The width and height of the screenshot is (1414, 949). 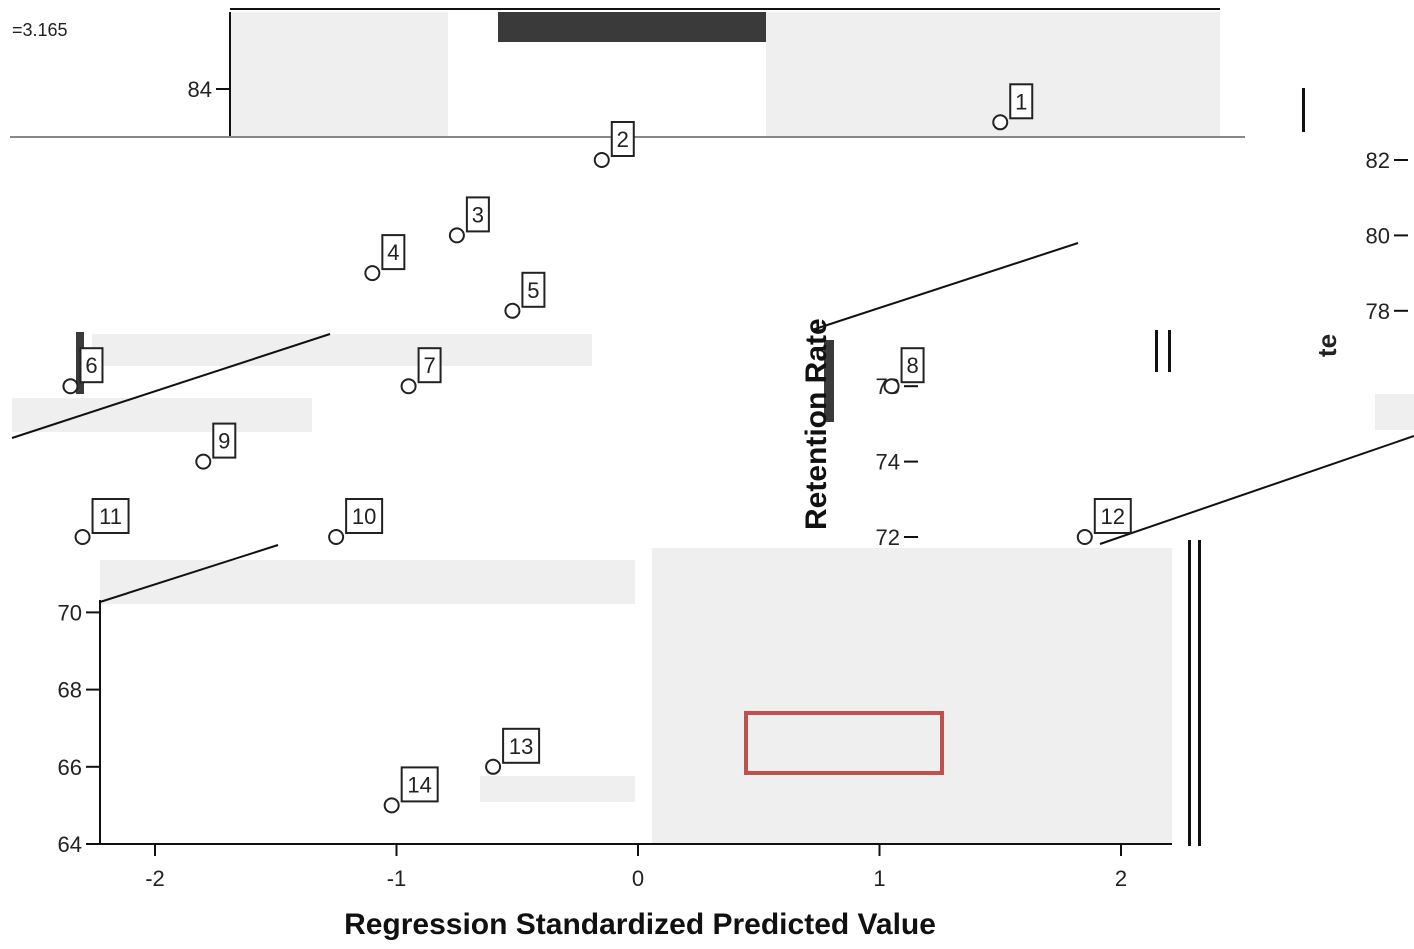 What do you see at coordinates (557, 789) in the screenshot?
I see `band-small` at bounding box center [557, 789].